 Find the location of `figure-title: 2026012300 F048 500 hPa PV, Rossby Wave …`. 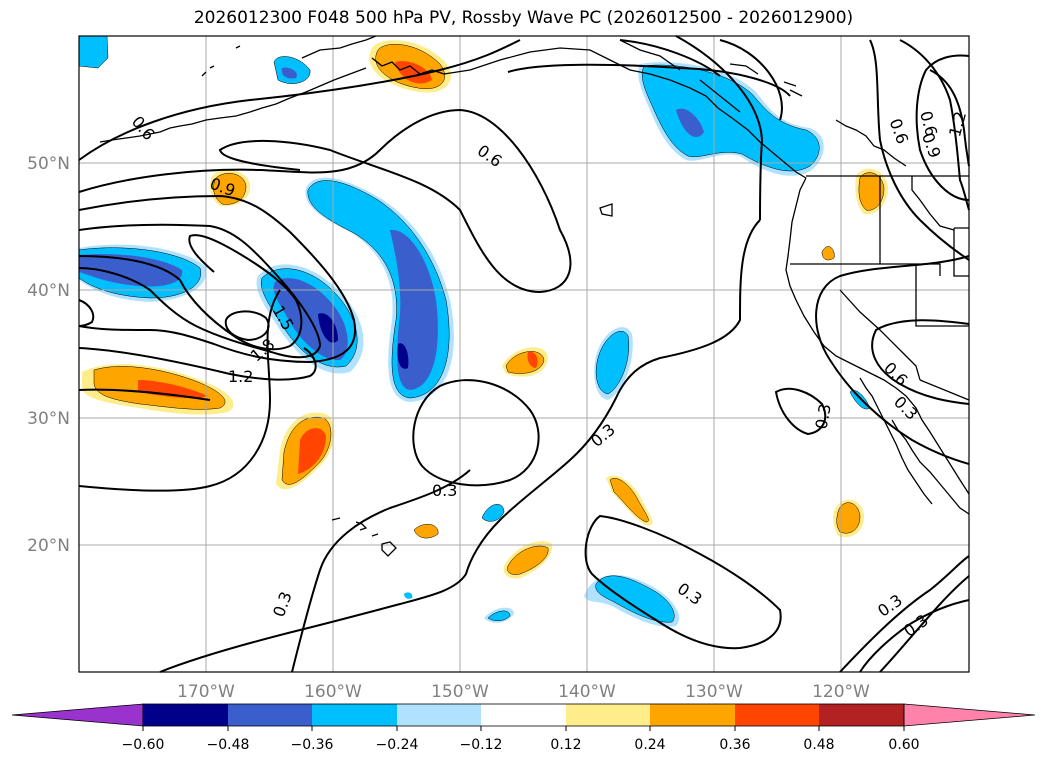

figure-title: 2026012300 F048 500 hPa PV, Rossby Wave … is located at coordinates (523, 18).